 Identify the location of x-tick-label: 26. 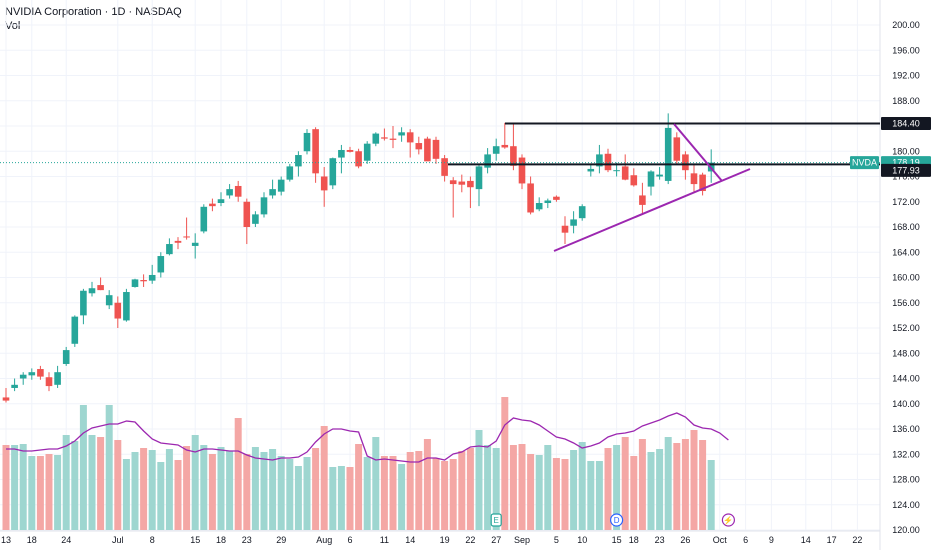
(685, 540).